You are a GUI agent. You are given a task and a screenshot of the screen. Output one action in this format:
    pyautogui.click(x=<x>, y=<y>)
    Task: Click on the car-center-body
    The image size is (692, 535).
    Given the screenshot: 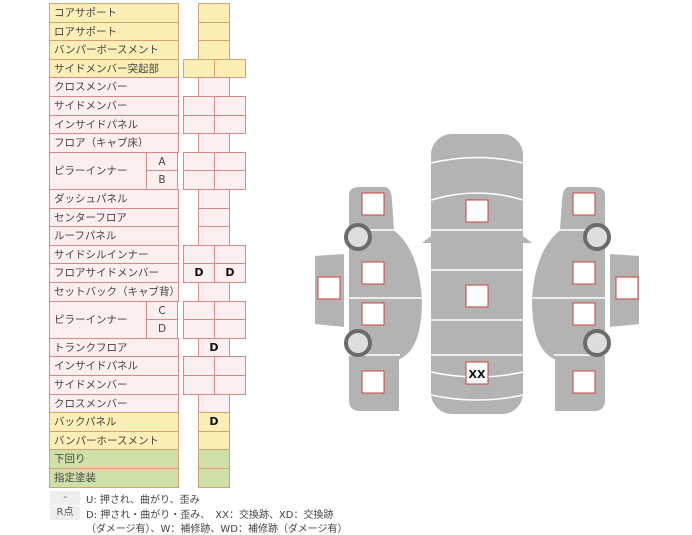 What is the action you would take?
    pyautogui.click(x=477, y=274)
    